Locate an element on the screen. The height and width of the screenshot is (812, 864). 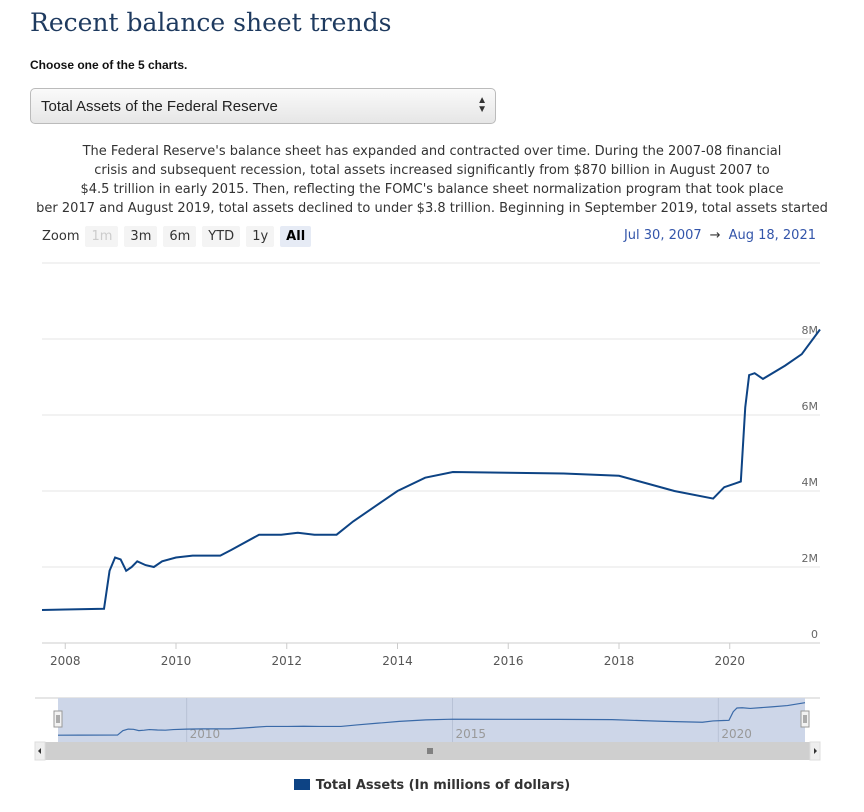
select-arrows-icon: ▲ ▼ is located at coordinates (482, 105).